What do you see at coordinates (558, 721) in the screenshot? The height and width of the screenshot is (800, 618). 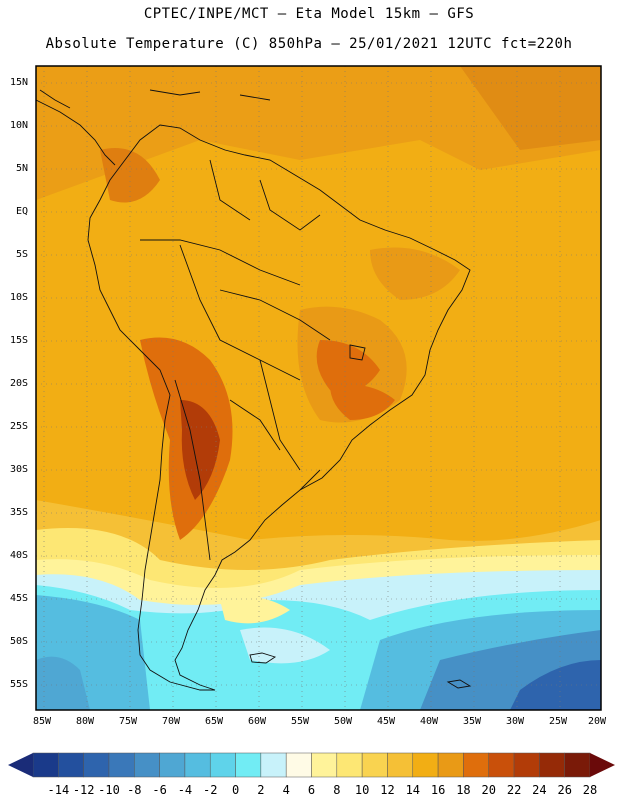 I see `lon-label: 25W` at bounding box center [558, 721].